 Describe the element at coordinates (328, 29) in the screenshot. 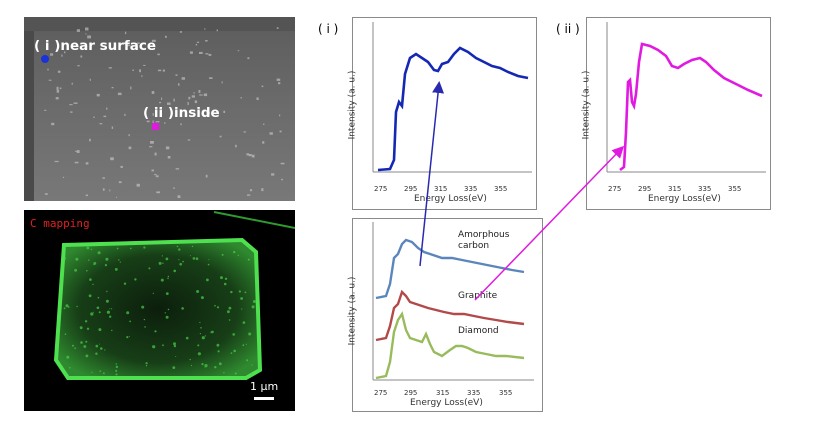

I see `panel-i-label: ( i )` at that location.